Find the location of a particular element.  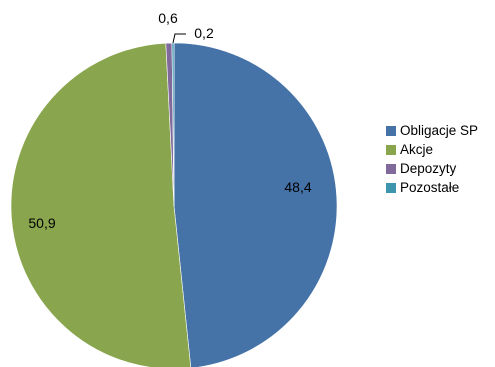

legend-label: Depozyty is located at coordinates (428, 168).